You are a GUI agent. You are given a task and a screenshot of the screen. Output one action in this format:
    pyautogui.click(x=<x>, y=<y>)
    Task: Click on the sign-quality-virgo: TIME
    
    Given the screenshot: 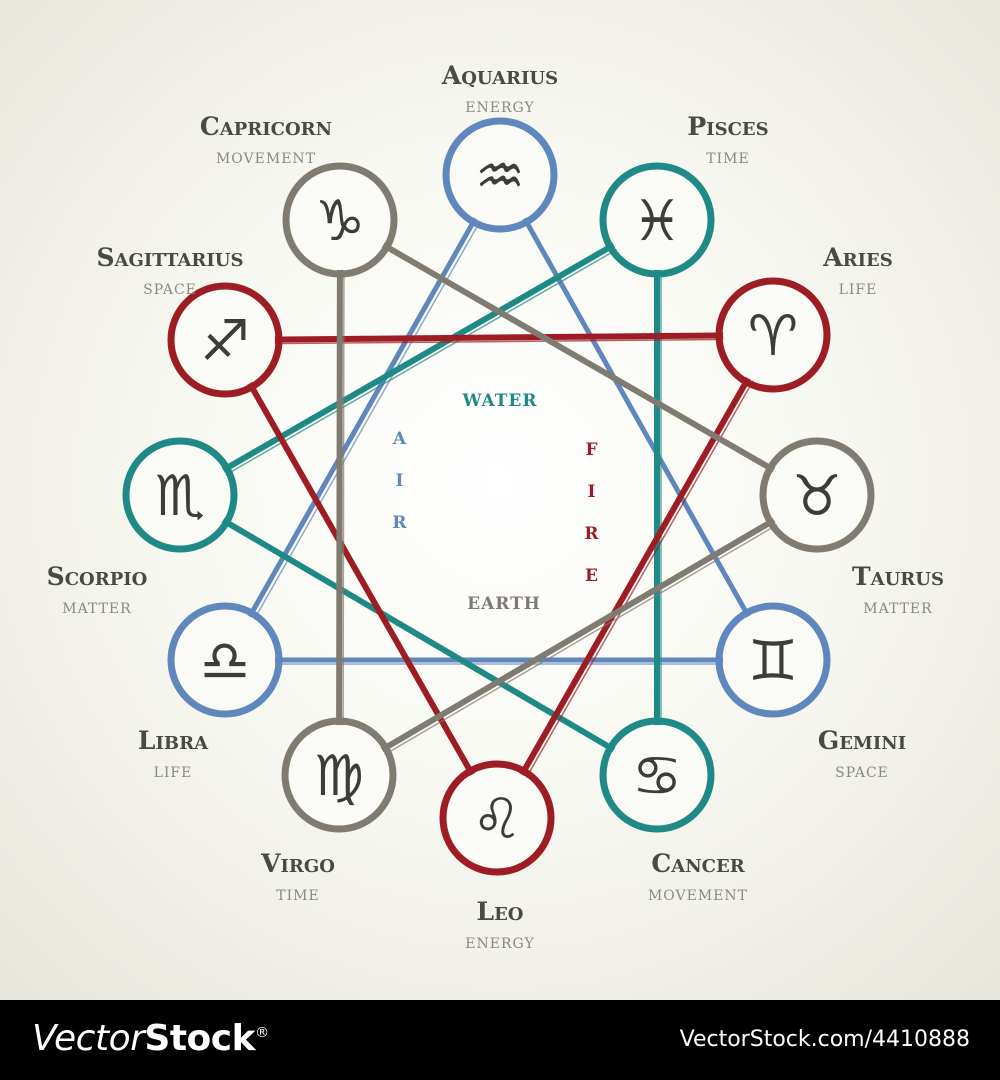 What is the action you would take?
    pyautogui.click(x=297, y=896)
    